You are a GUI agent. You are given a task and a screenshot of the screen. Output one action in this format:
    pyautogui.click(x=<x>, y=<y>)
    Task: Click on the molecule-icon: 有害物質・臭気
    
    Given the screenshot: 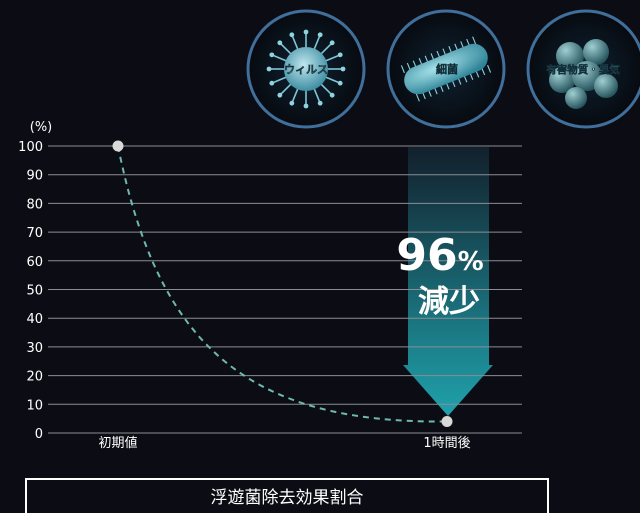 What is the action you would take?
    pyautogui.click(x=583, y=69)
    